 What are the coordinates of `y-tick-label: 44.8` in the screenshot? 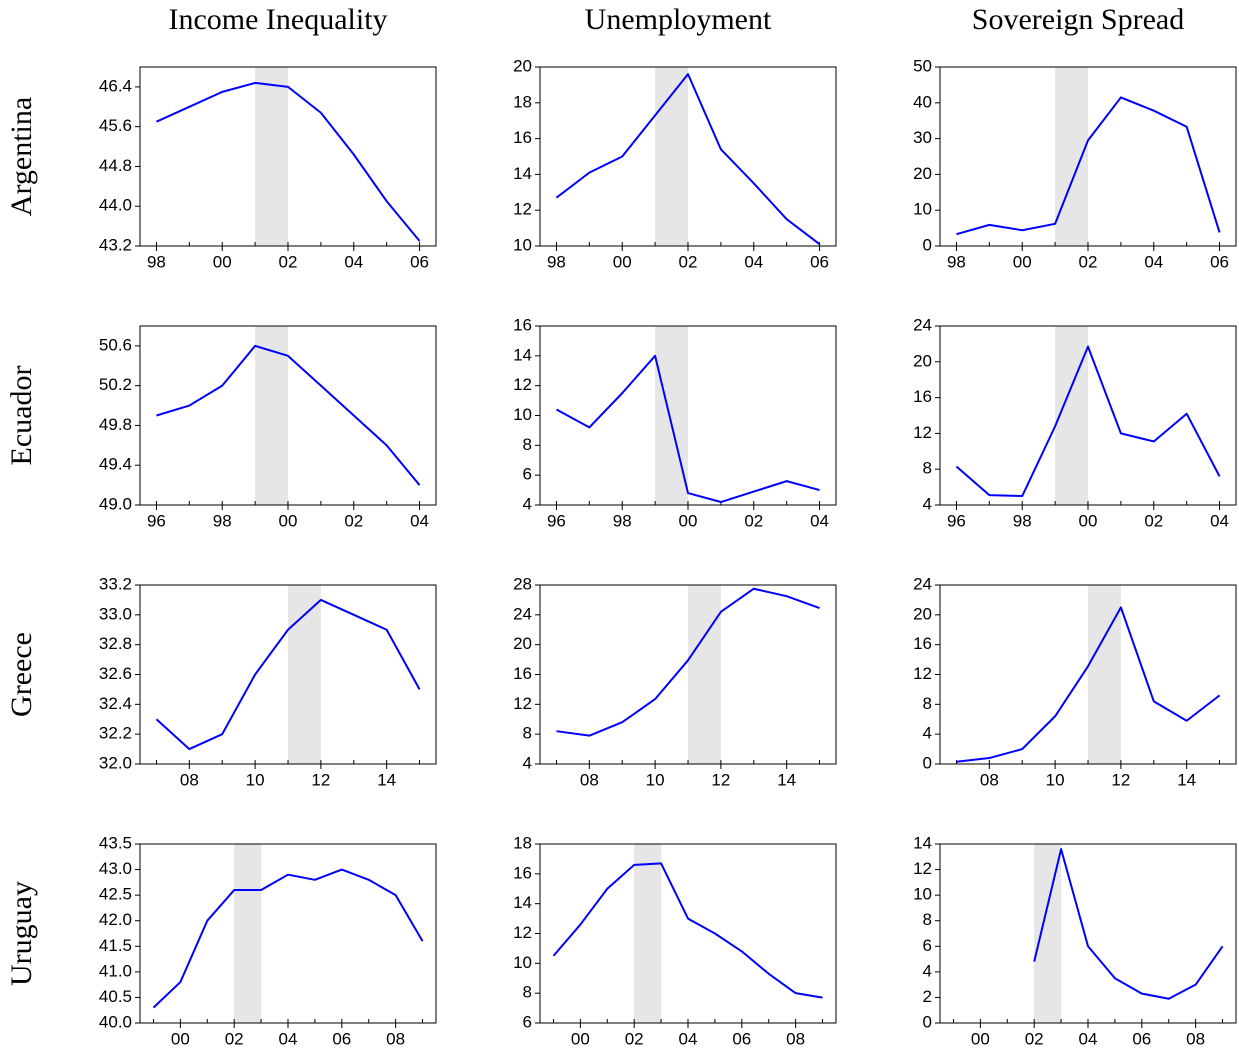 It's located at (115, 165).